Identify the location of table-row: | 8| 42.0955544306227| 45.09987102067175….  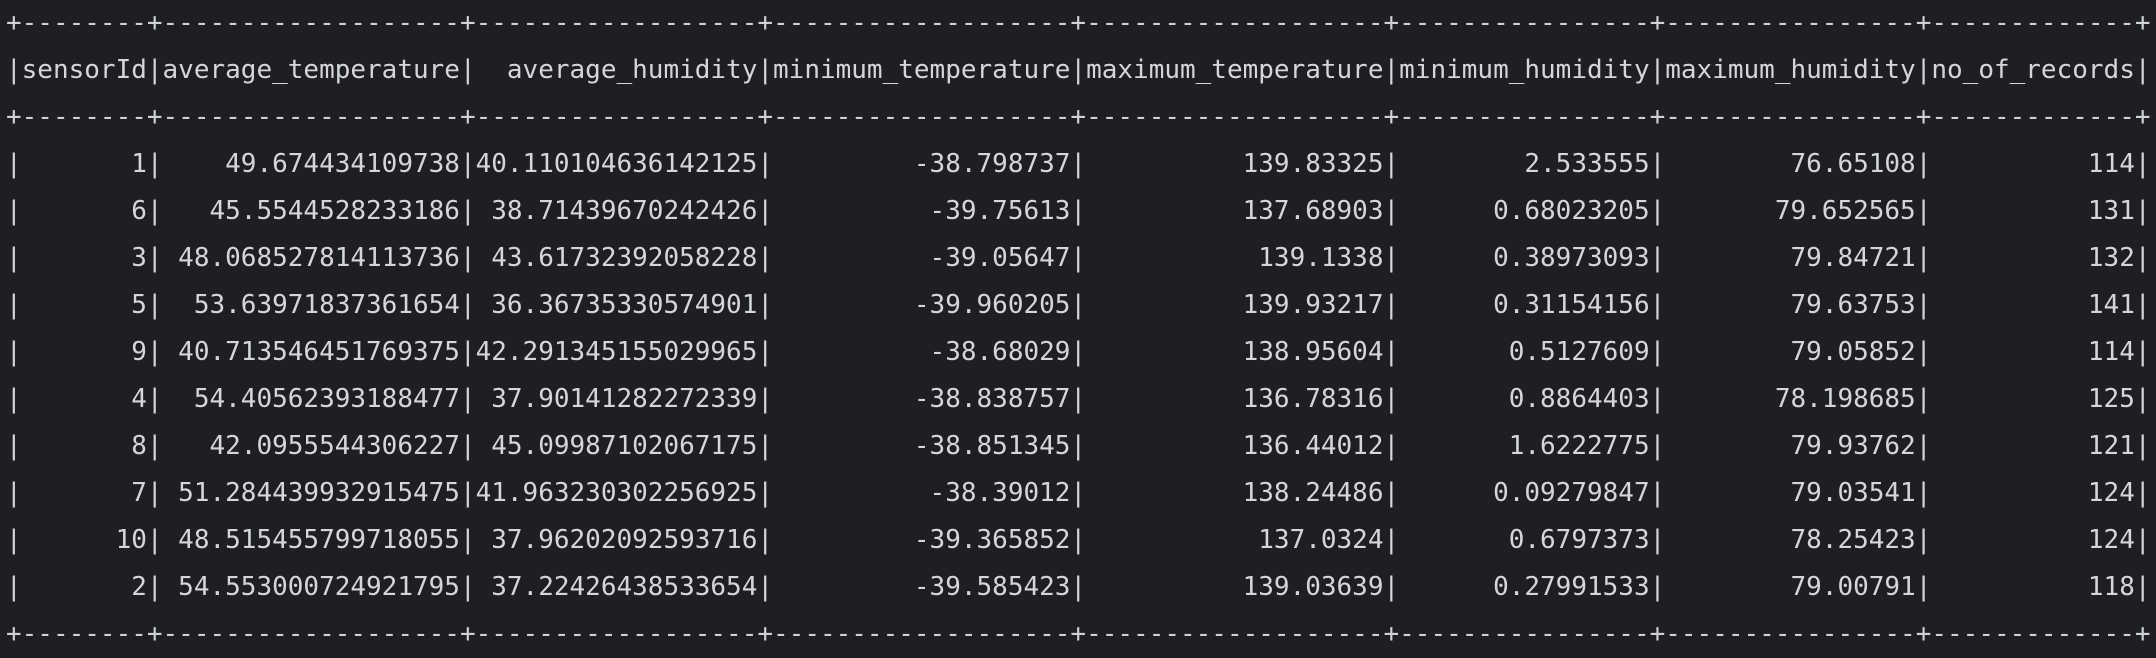
(1078, 446).